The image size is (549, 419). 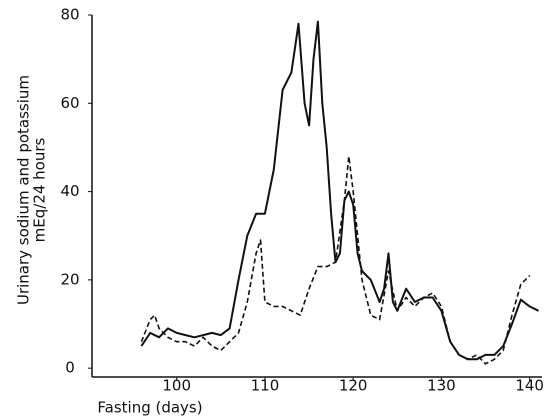 I want to click on x-tick-label: 120, so click(x=353, y=386).